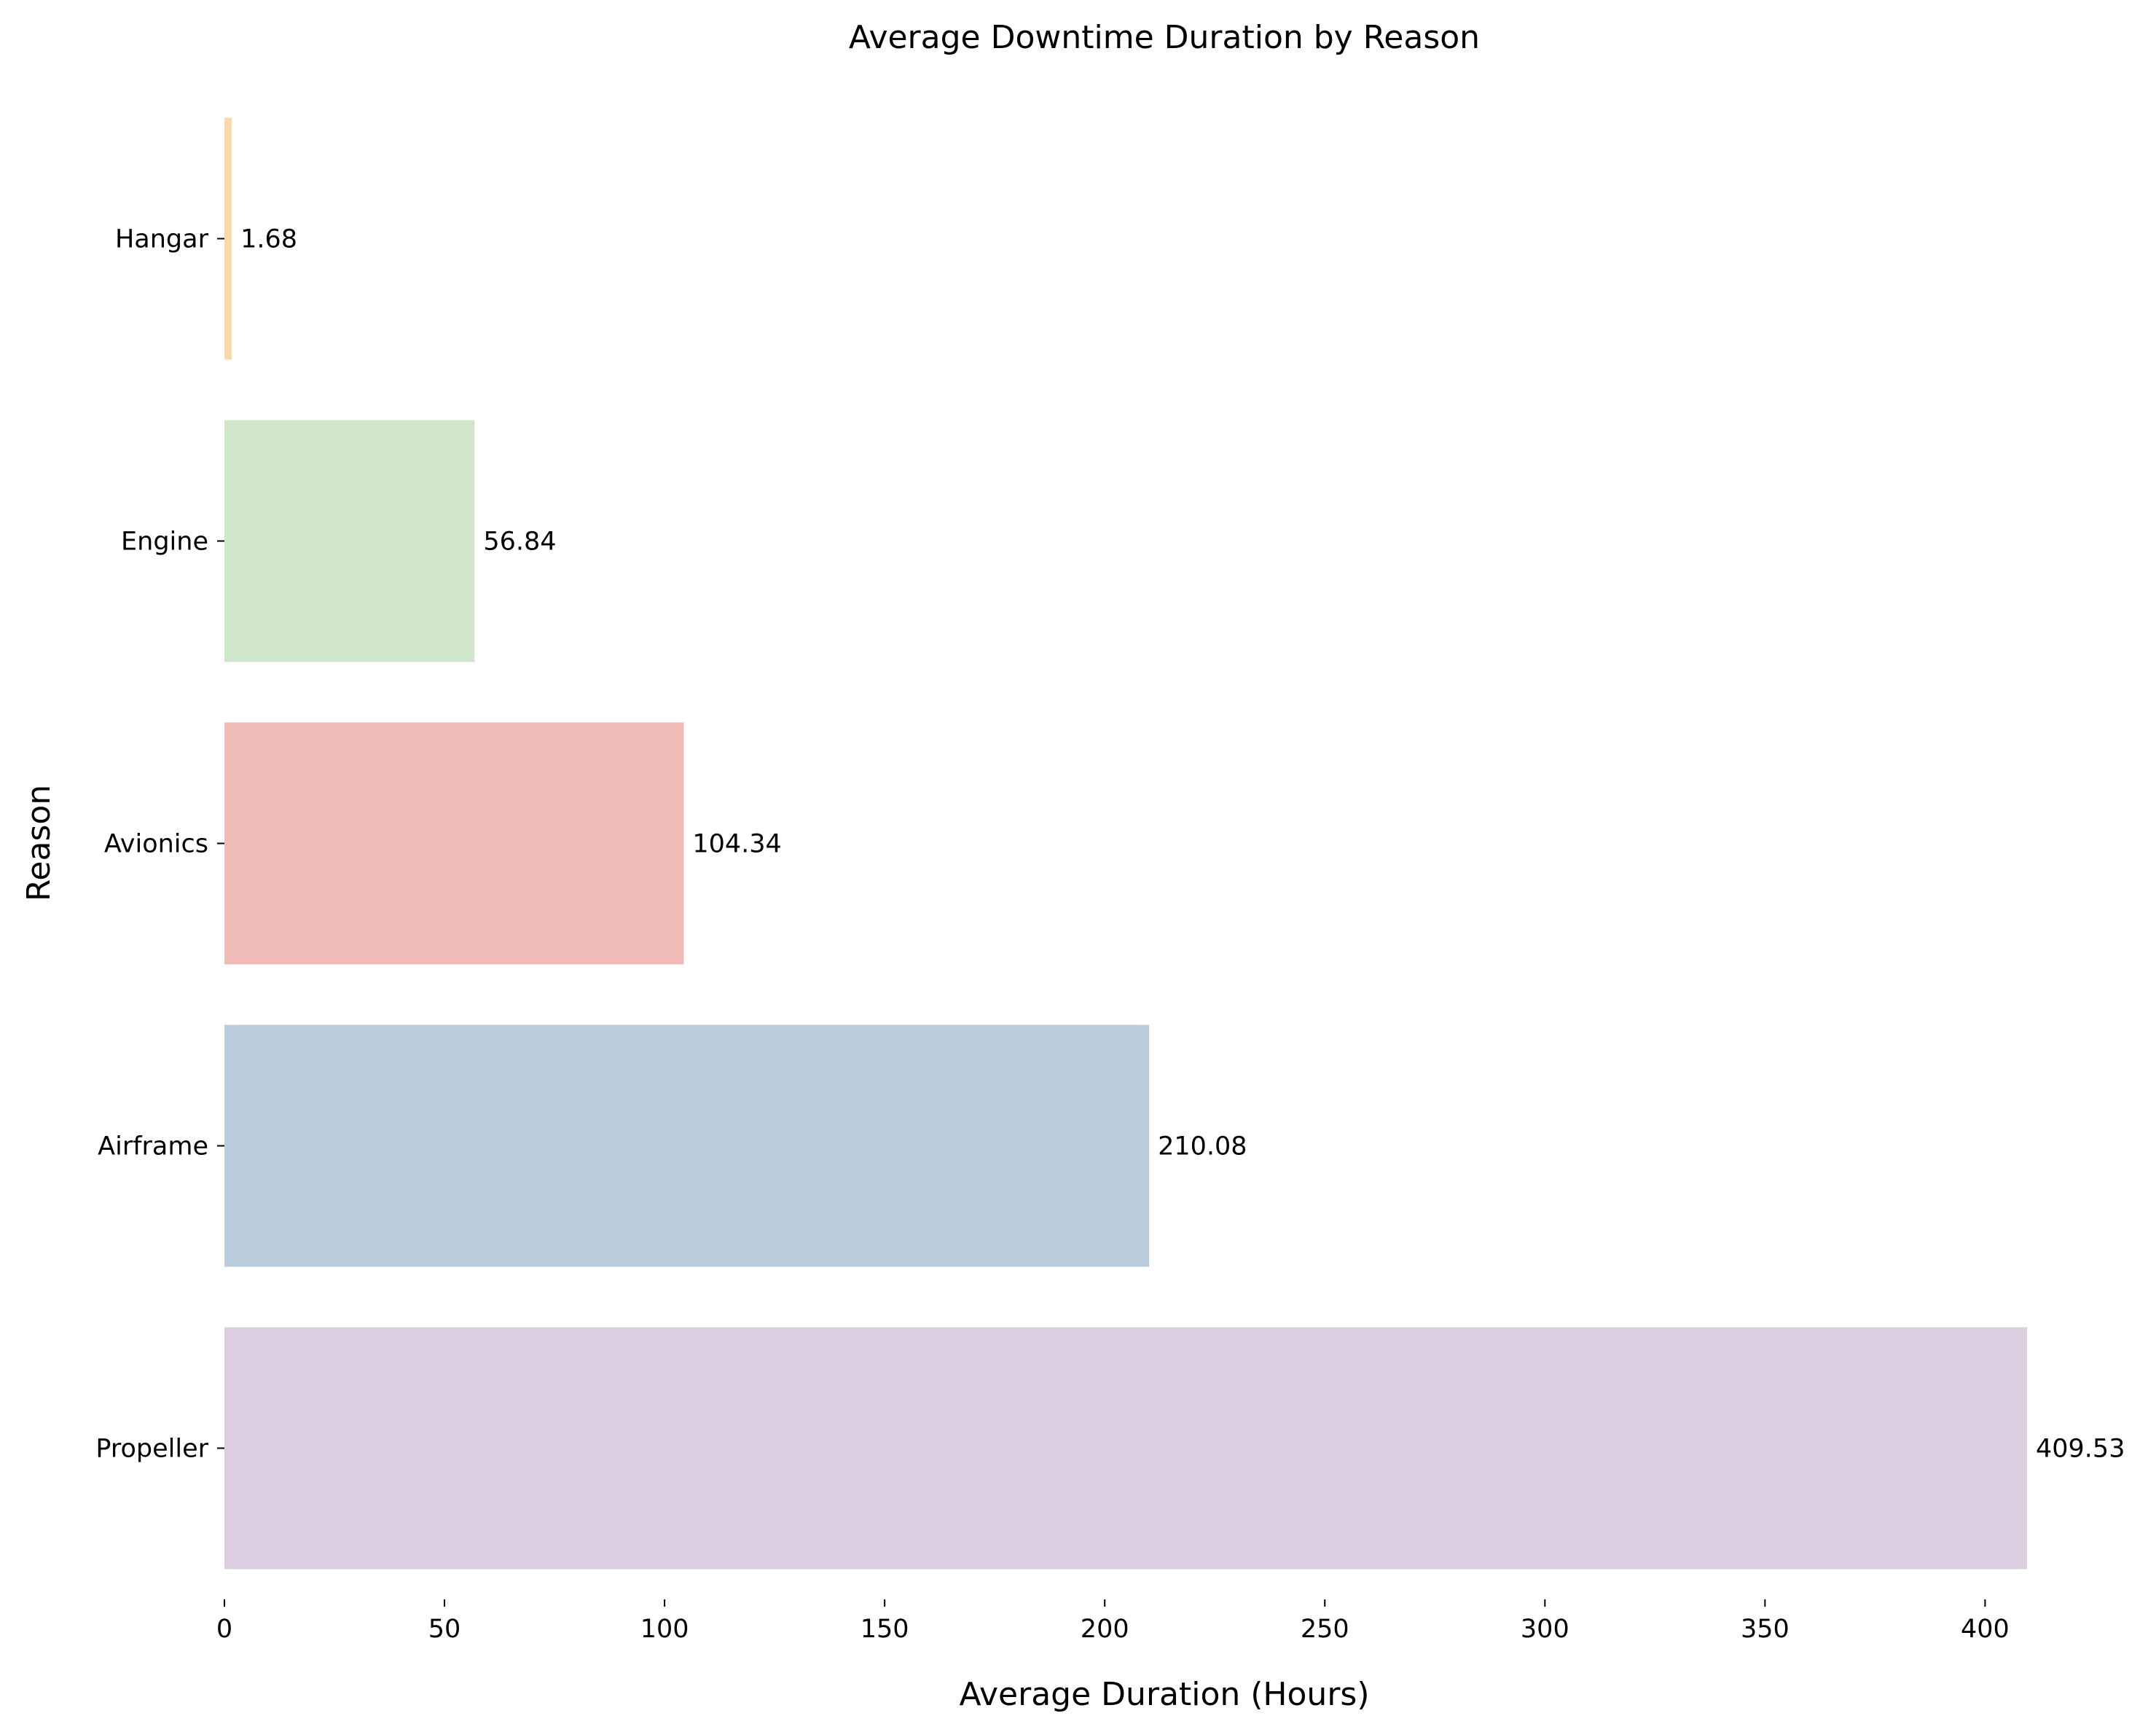  What do you see at coordinates (1165, 1694) in the screenshot?
I see `x-axis-label: Average Duration (Hours)` at bounding box center [1165, 1694].